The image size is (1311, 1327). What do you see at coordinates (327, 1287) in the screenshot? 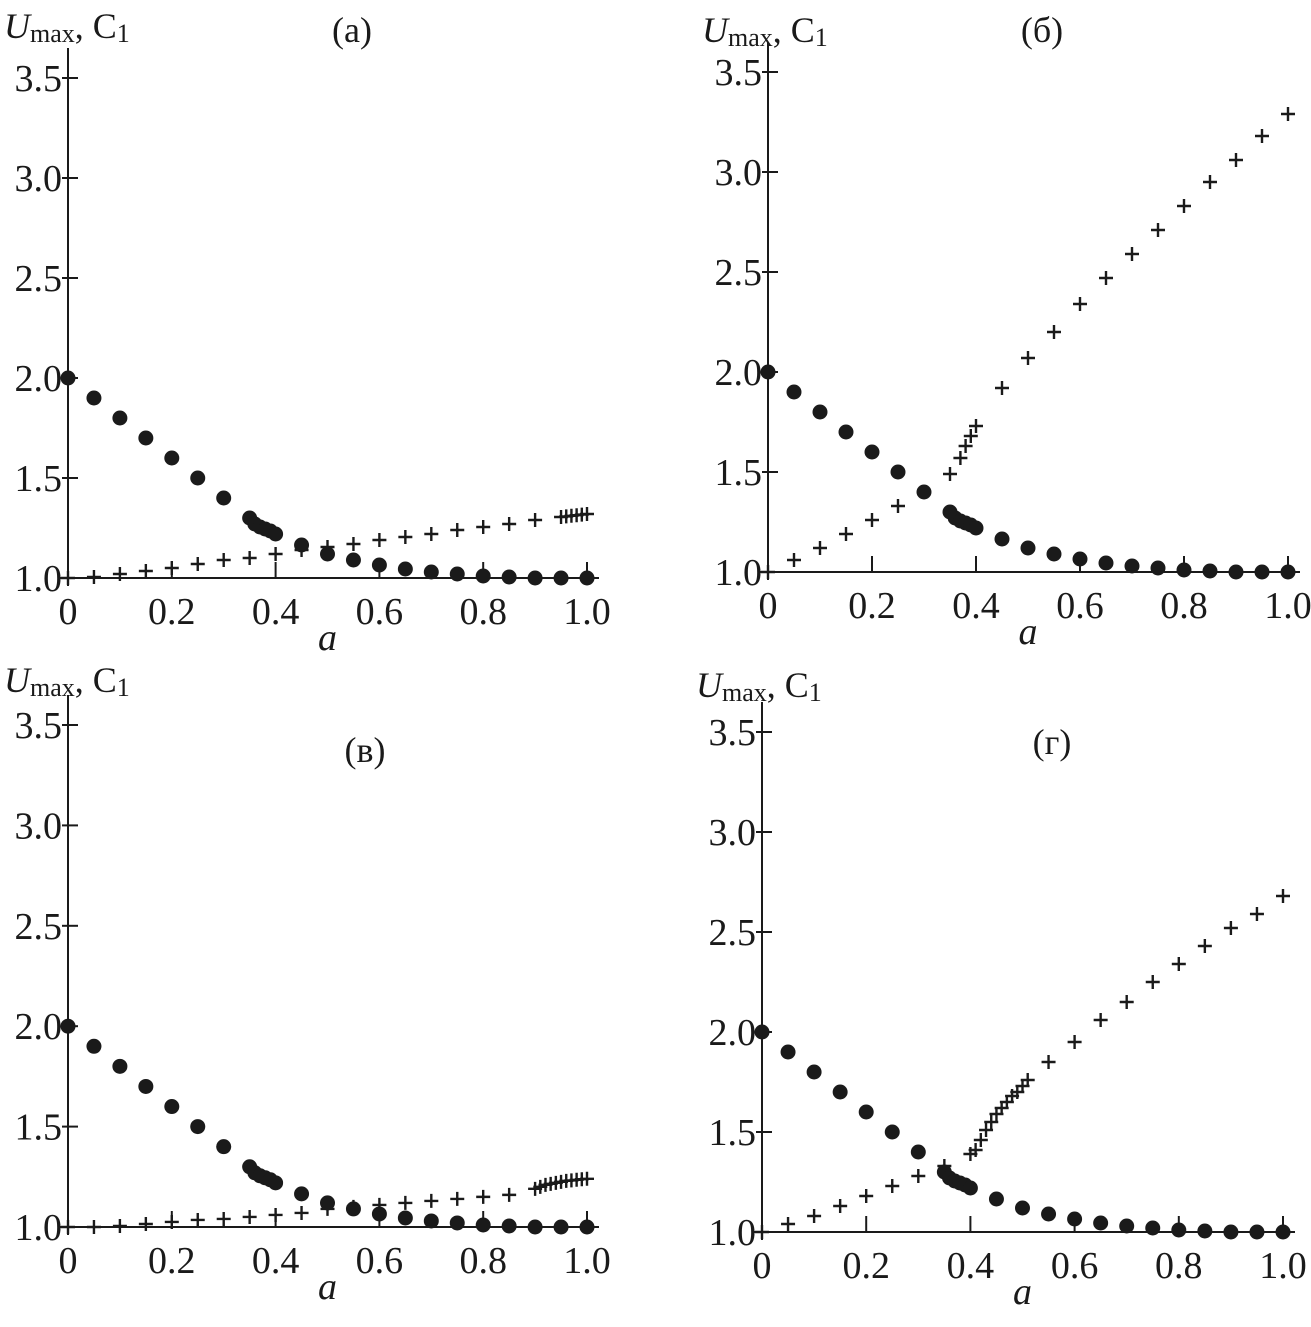
I see `x-axis-label: a` at bounding box center [327, 1287].